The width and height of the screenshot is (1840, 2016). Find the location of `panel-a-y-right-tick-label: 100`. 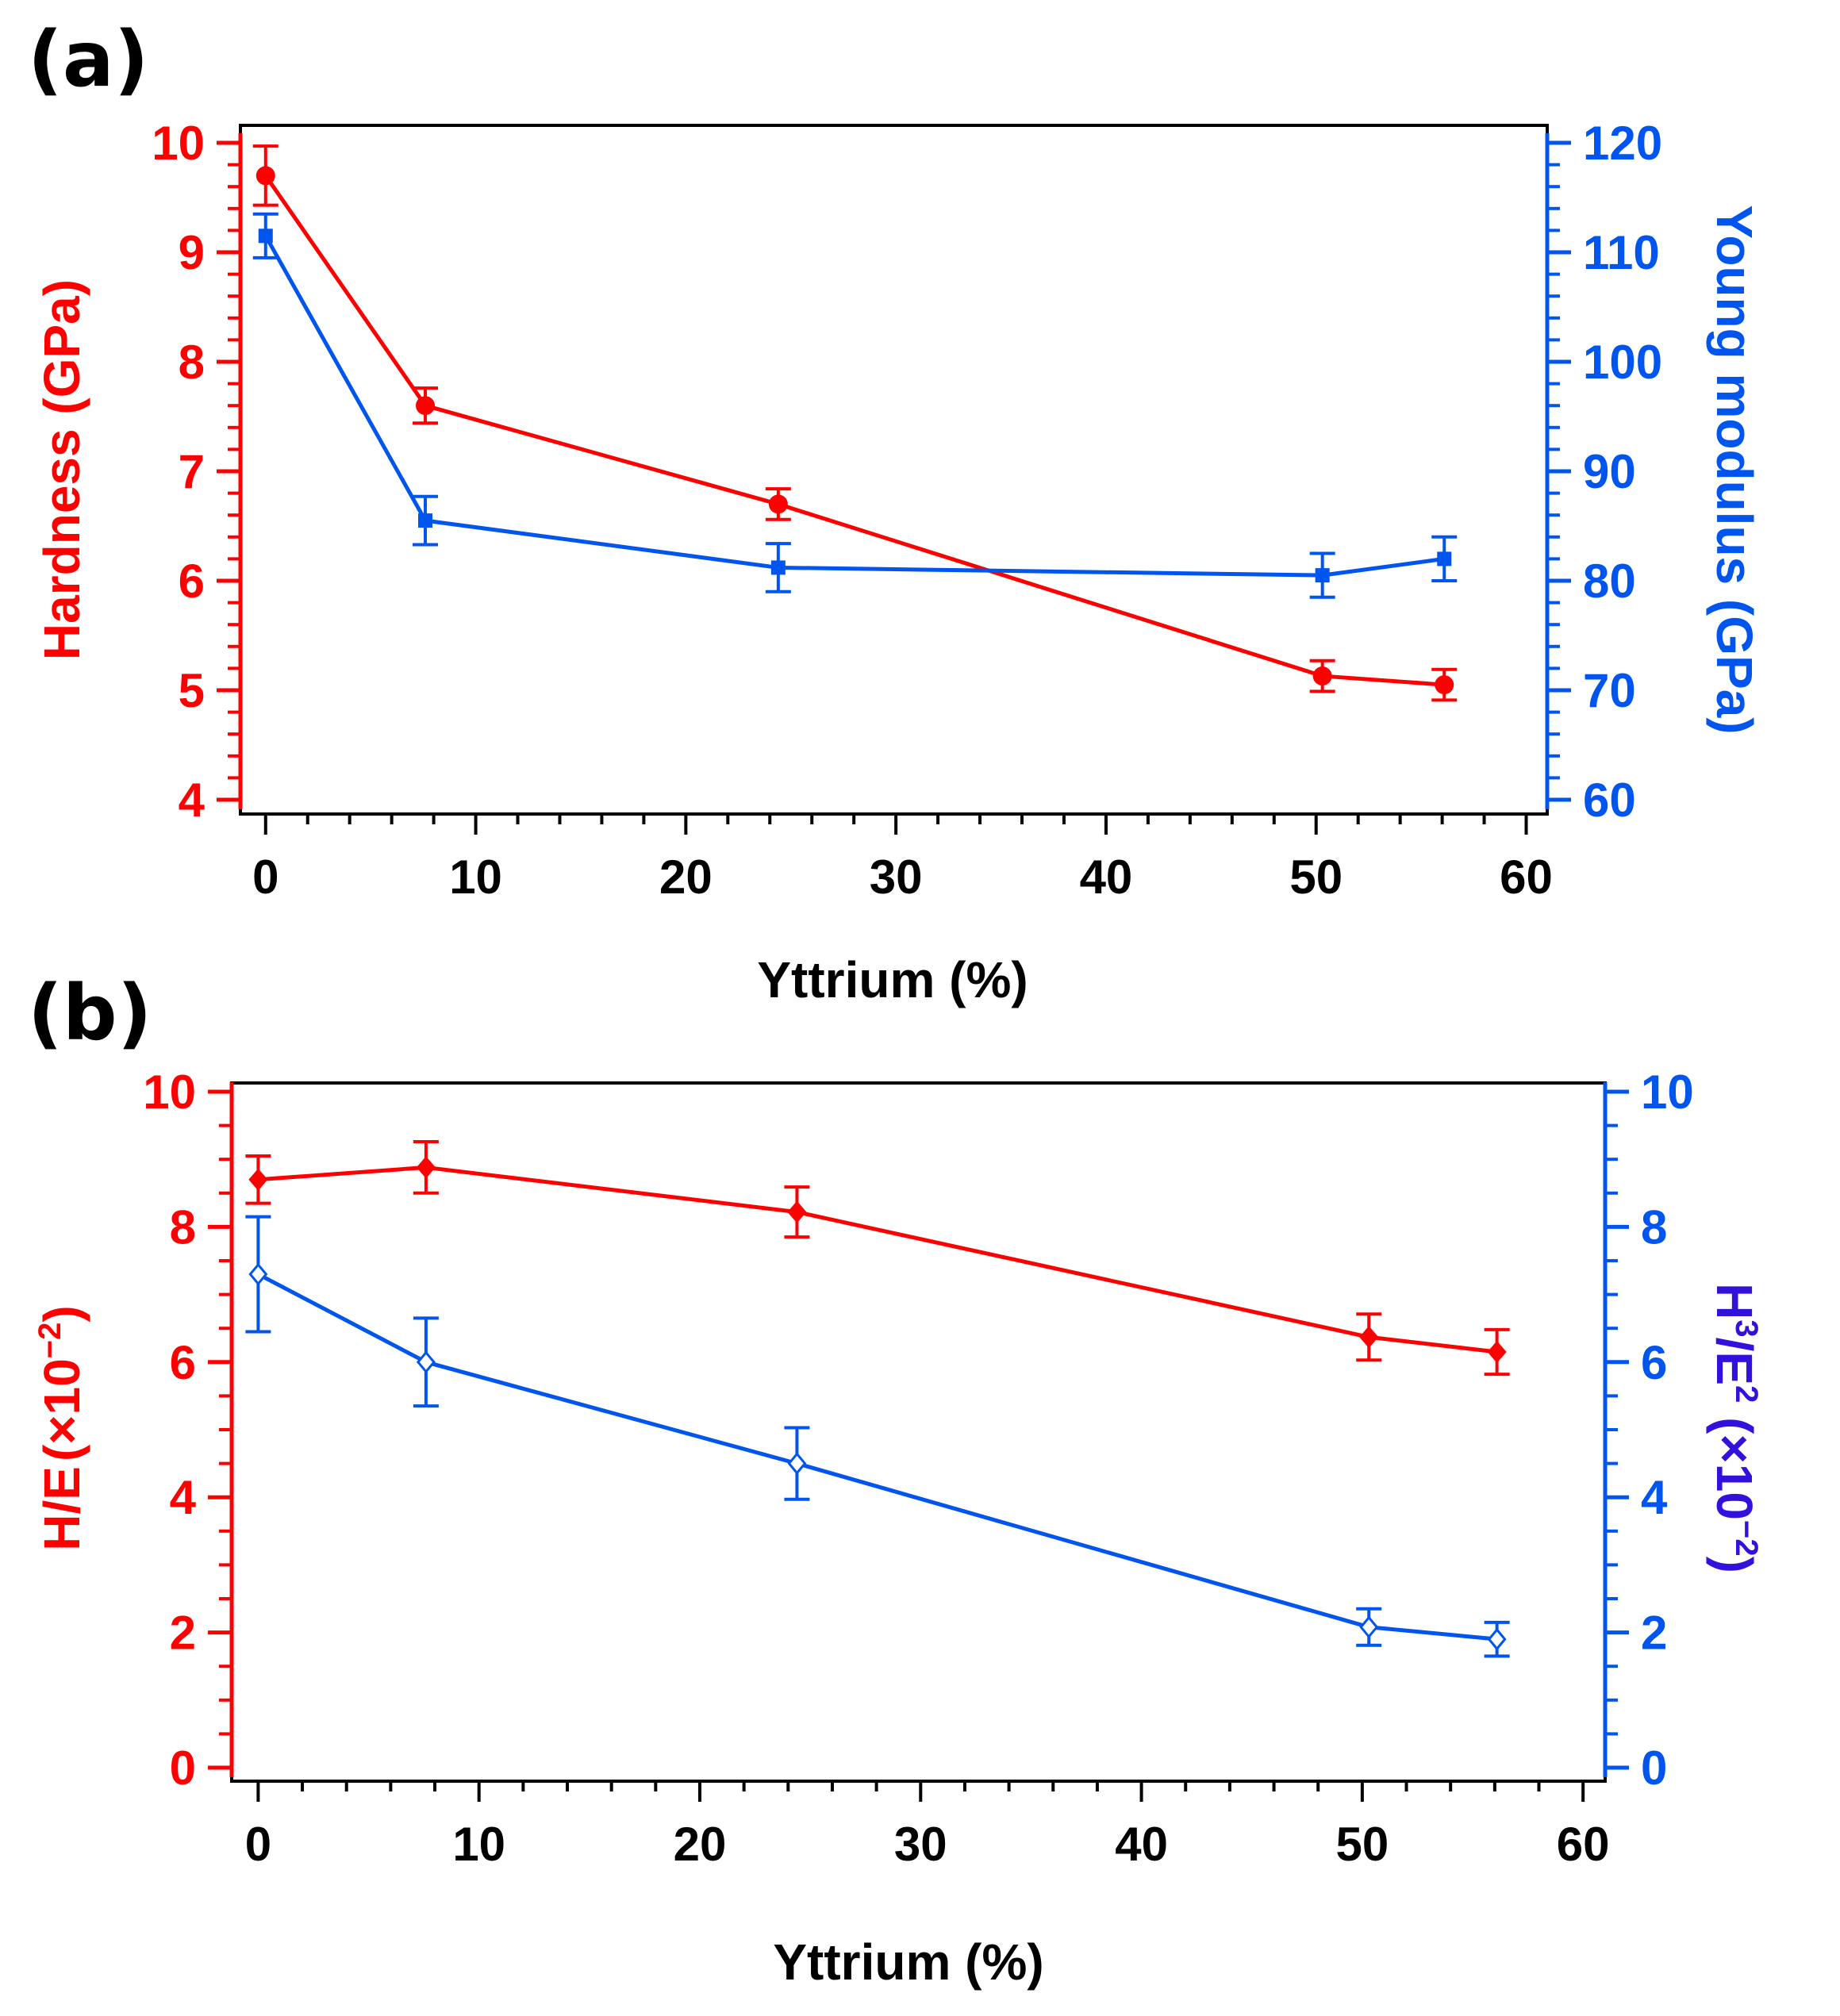

panel-a-y-right-tick-label: 100 is located at coordinates (1623, 362).